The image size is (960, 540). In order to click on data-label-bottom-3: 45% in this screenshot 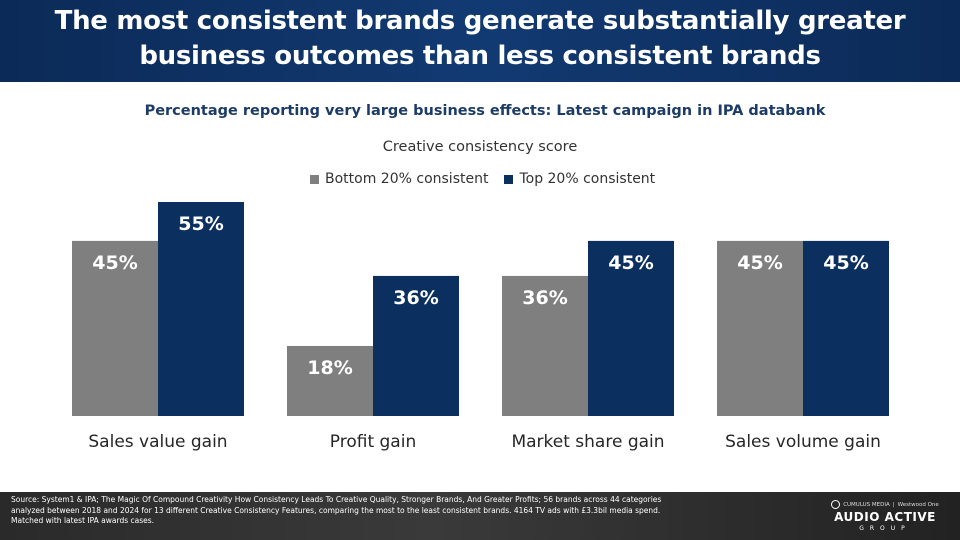, I will do `click(759, 263)`.